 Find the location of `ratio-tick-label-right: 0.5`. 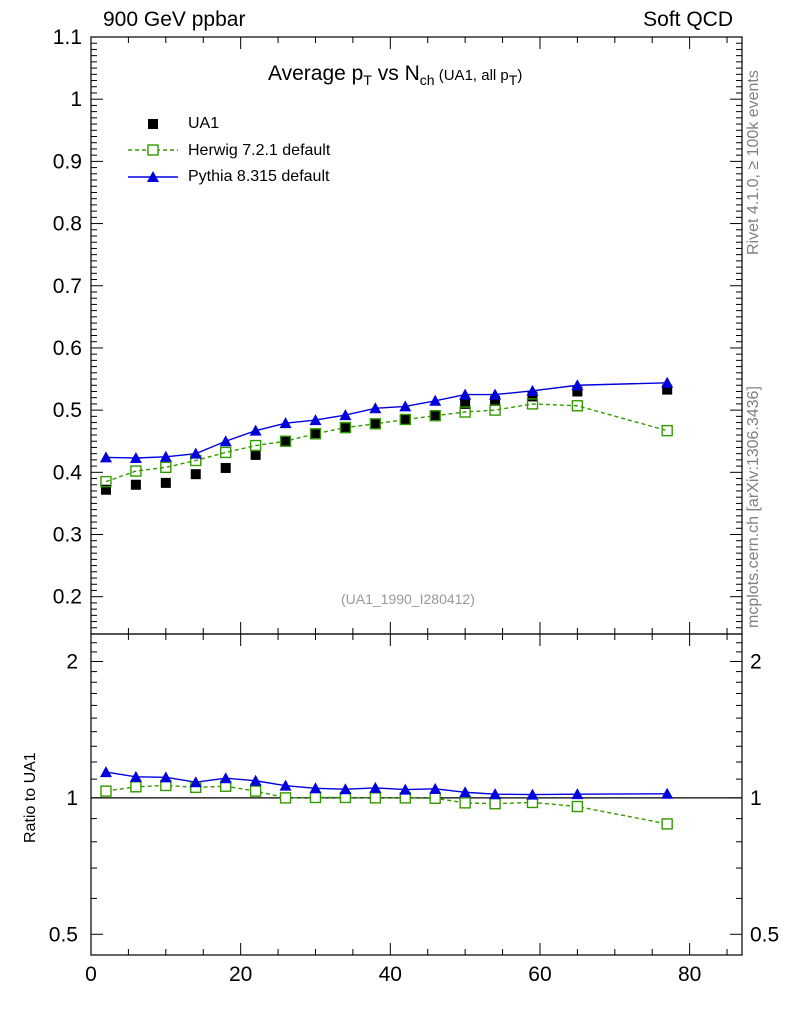

ratio-tick-label-right: 0.5 is located at coordinates (764, 934).